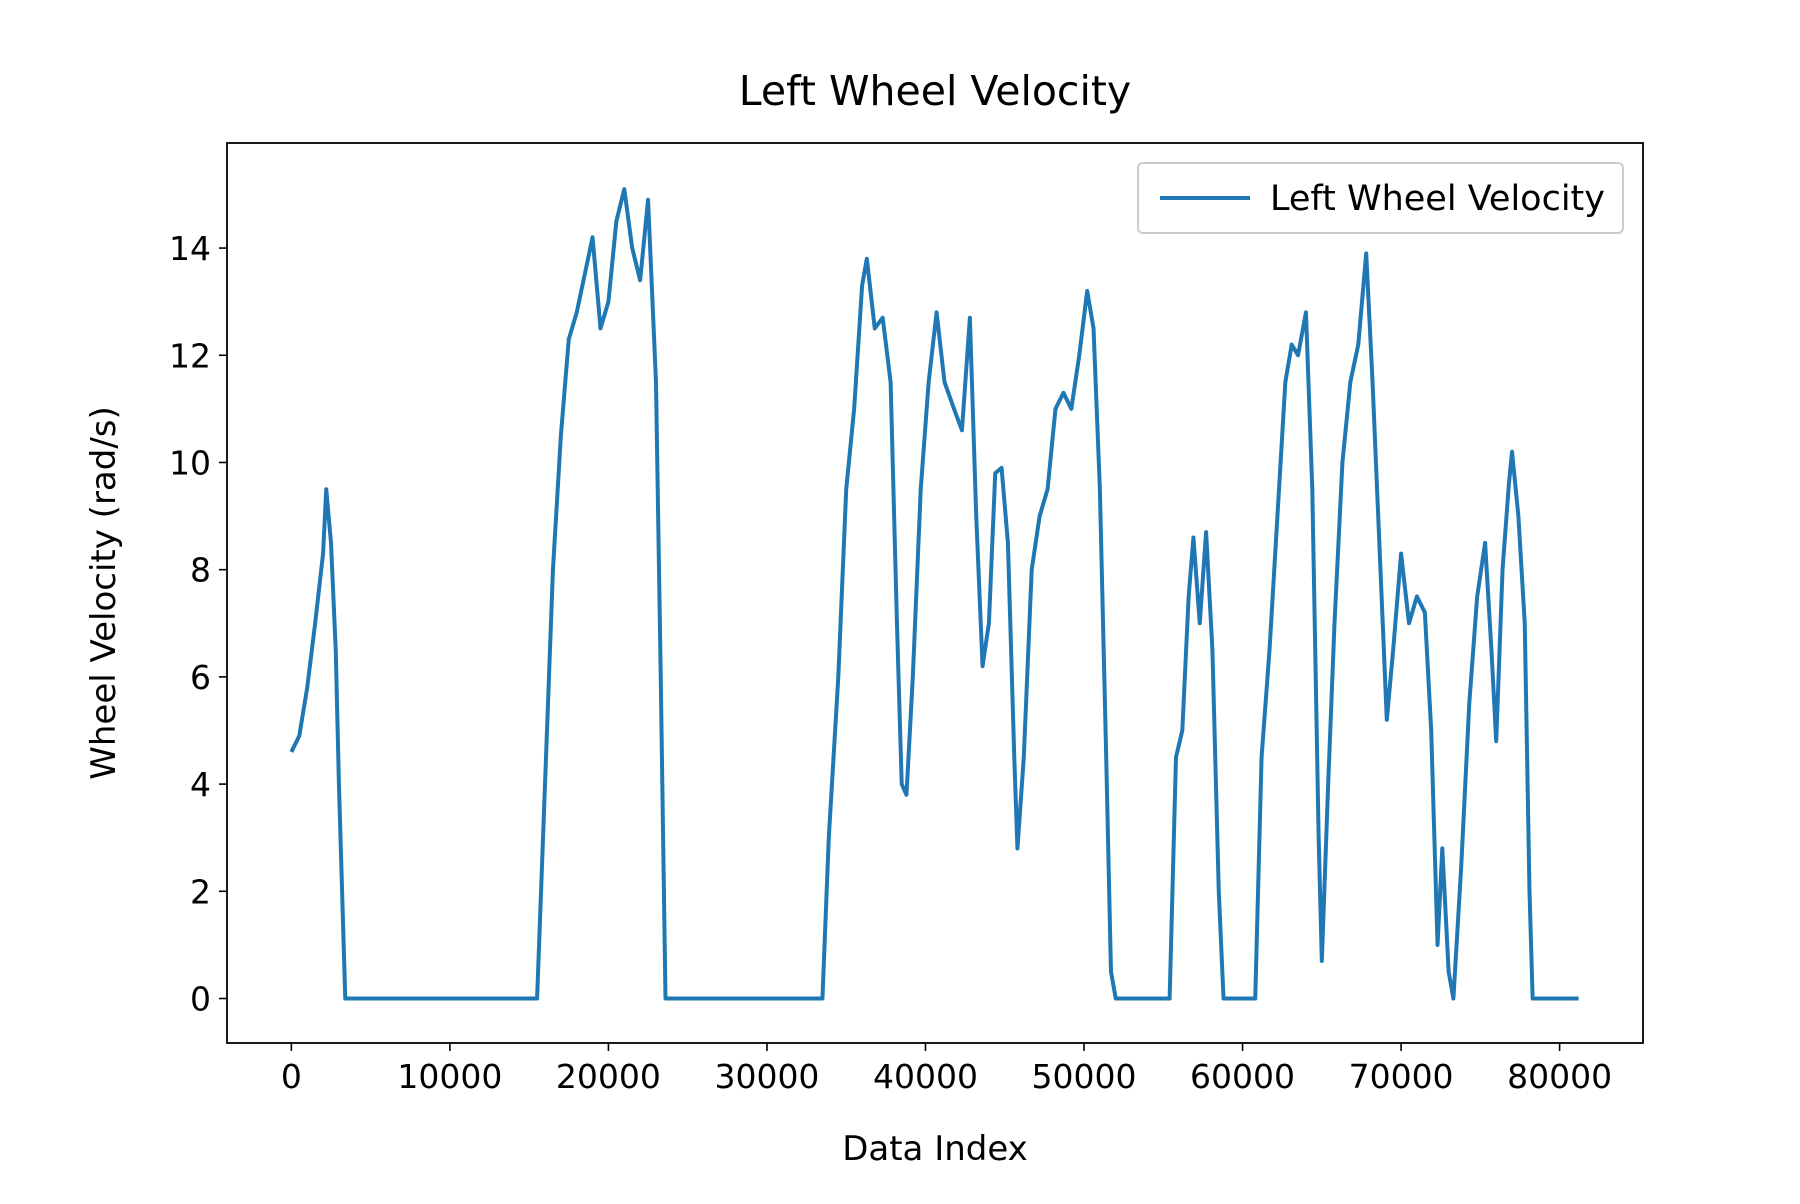 The height and width of the screenshot is (1204, 1800). I want to click on x-tick-label: 50000, so click(1084, 1076).